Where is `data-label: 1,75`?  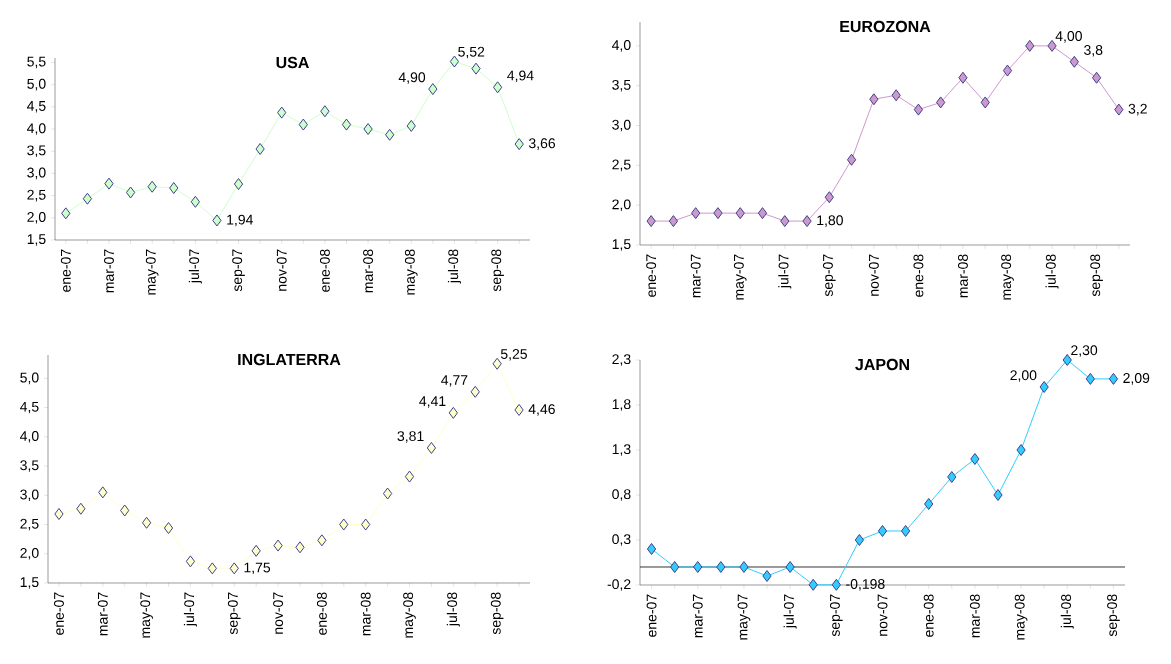
data-label: 1,75 is located at coordinates (257, 568).